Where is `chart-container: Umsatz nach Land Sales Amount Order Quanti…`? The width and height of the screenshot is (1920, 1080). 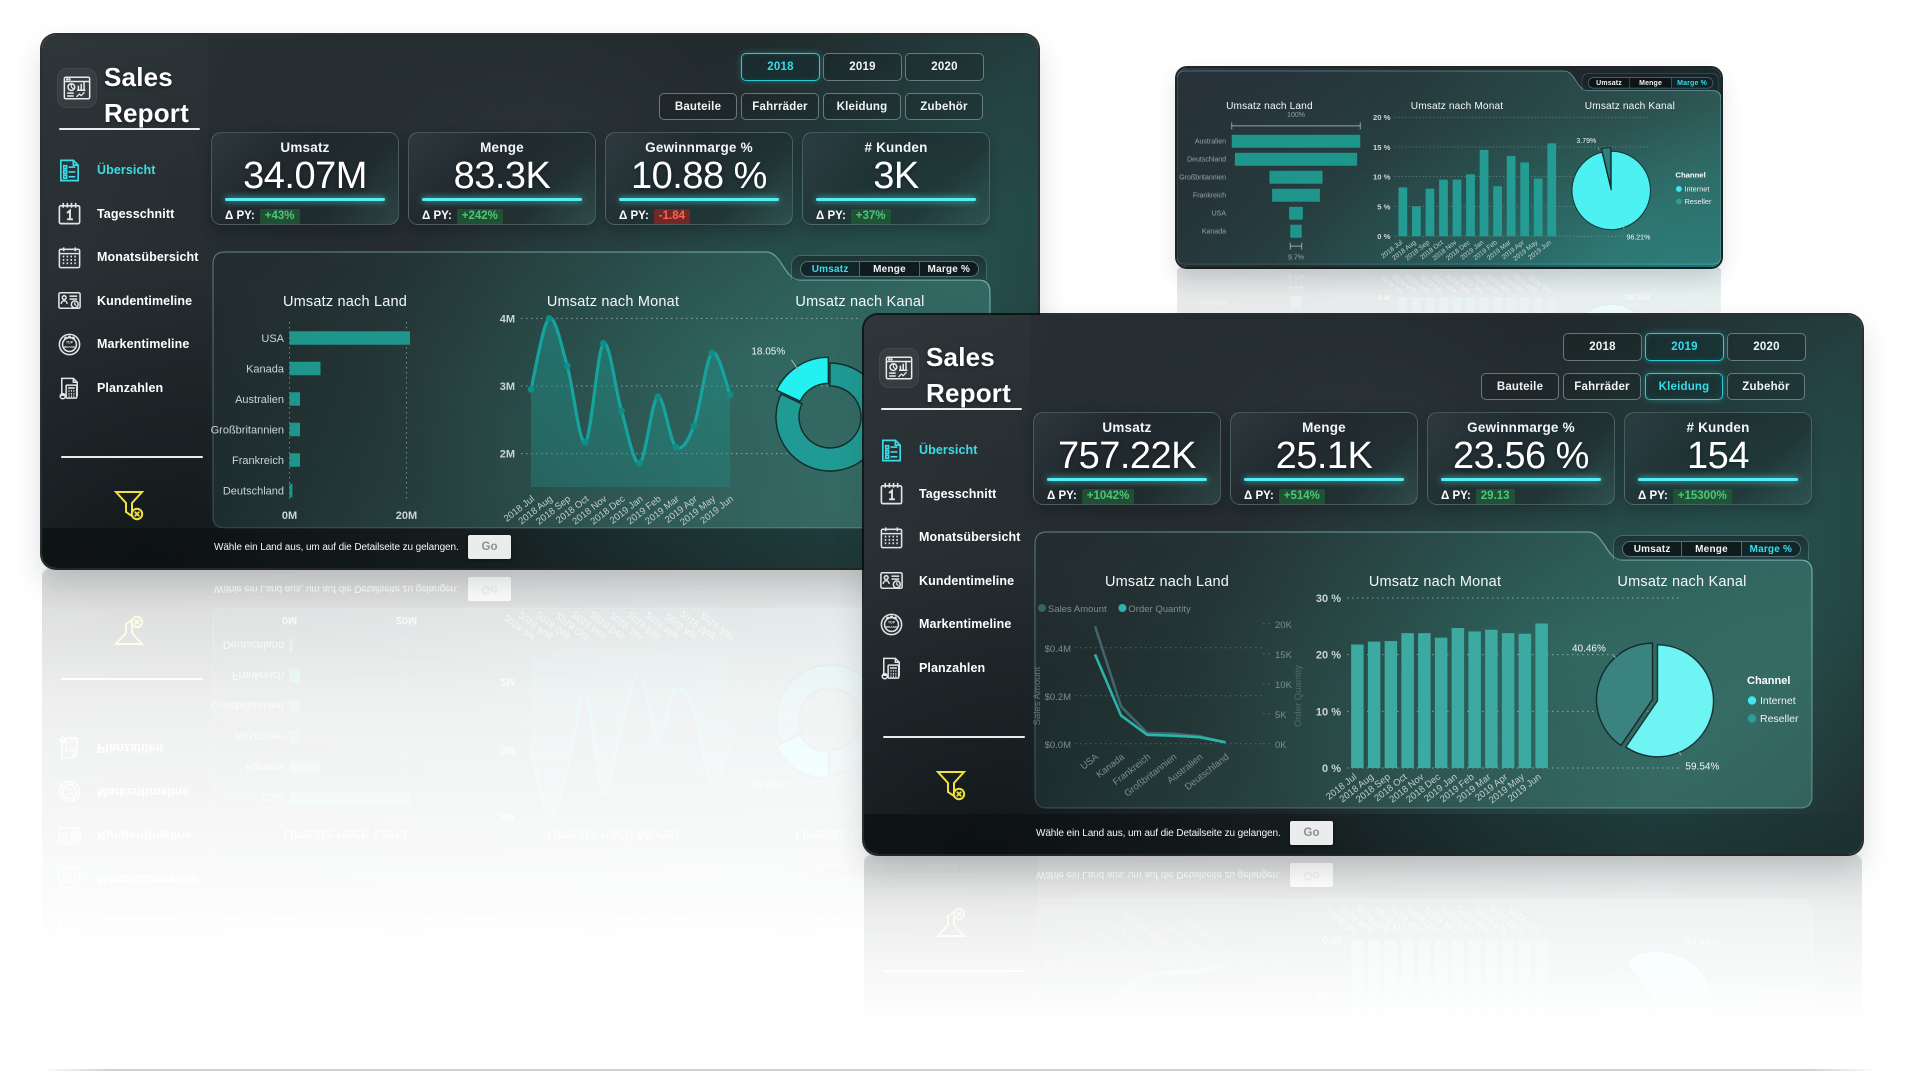 chart-container: Umsatz nach Land Sales Amount Order Quanti… is located at coordinates (1422, 670).